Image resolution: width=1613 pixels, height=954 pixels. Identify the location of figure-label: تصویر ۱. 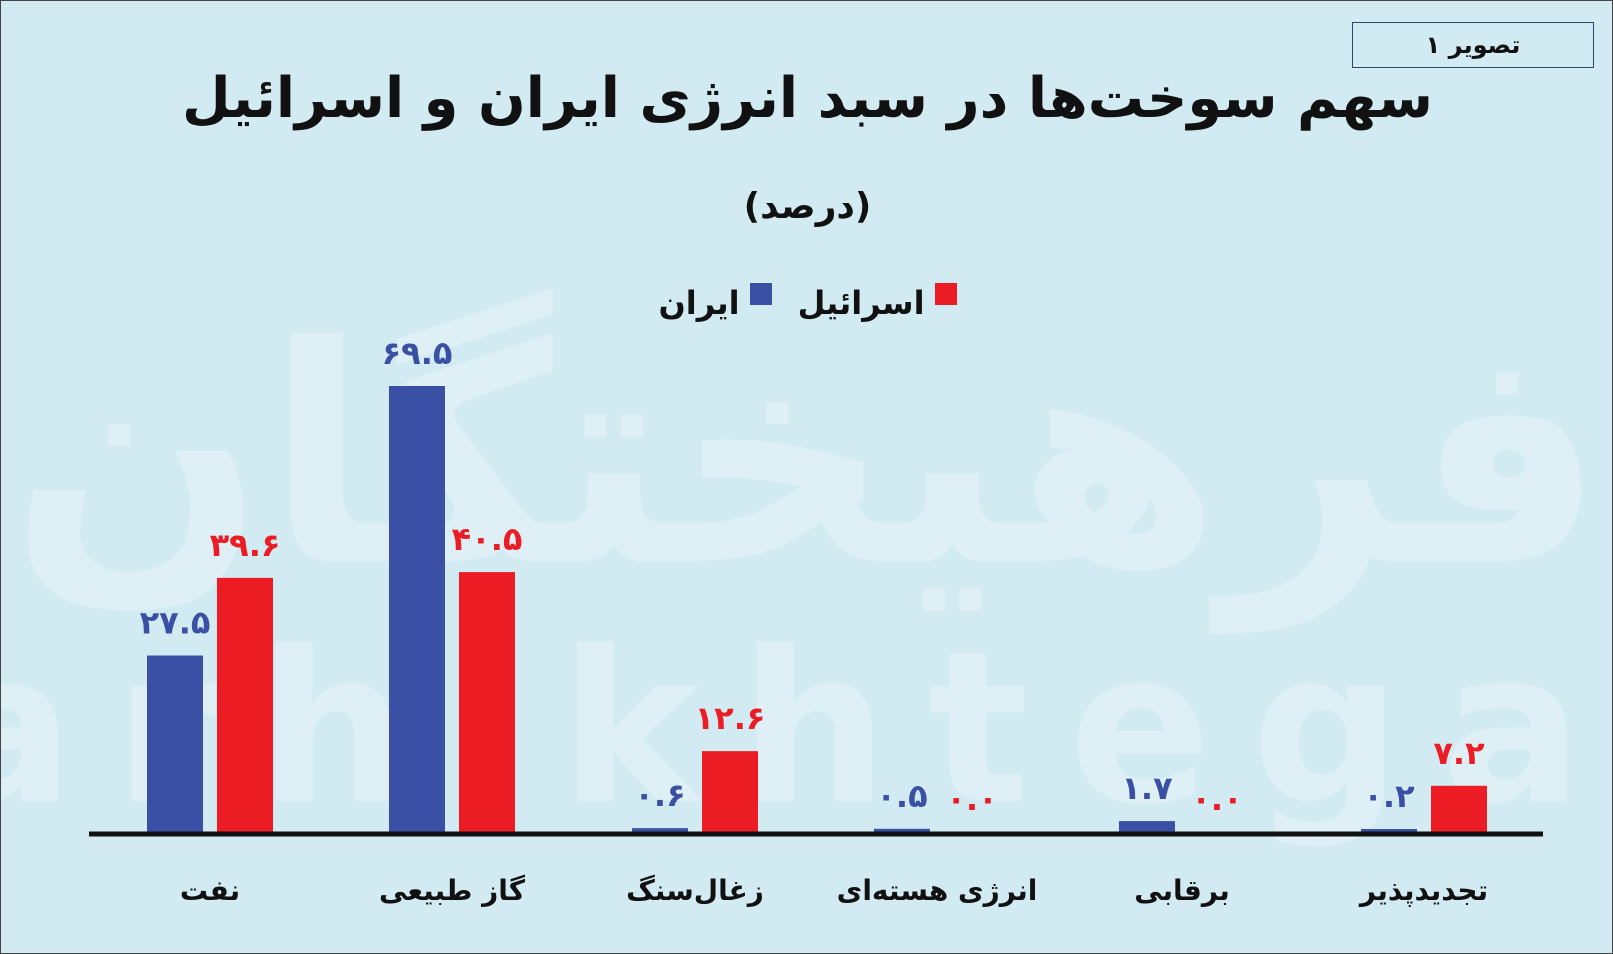
(1473, 45).